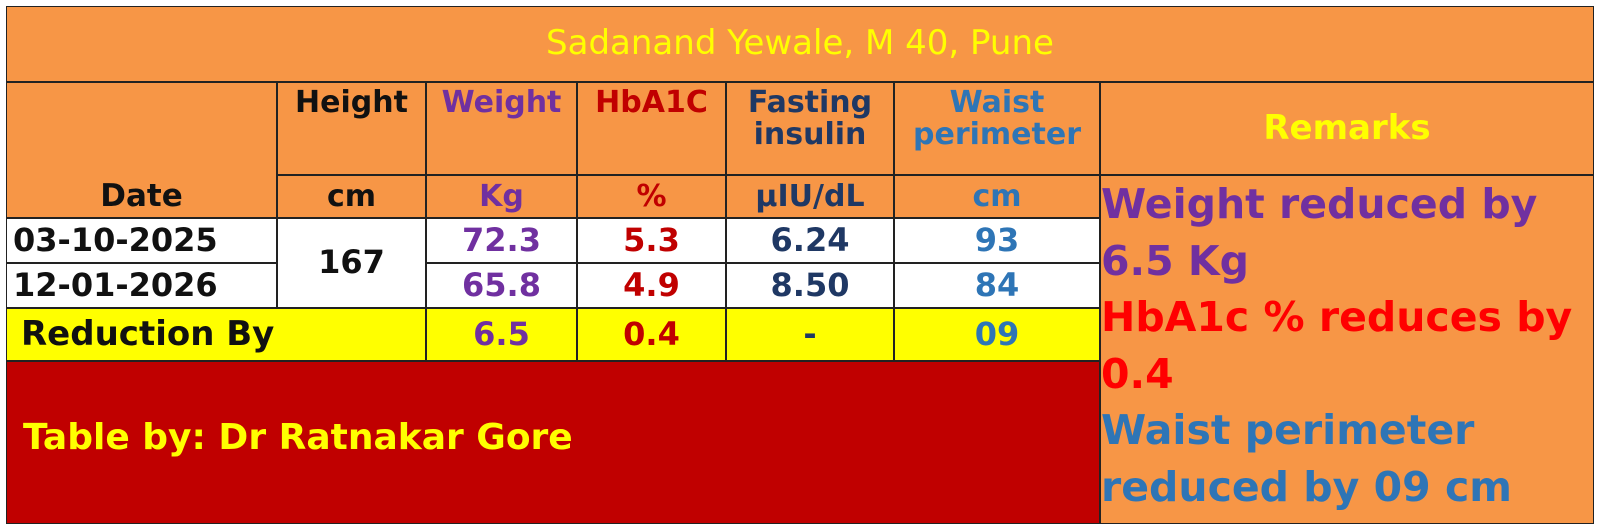 This screenshot has width=1600, height=530. Describe the element at coordinates (1319, 232) in the screenshot. I see `remark-line: Weight reduced by 6.5 Kg` at that location.